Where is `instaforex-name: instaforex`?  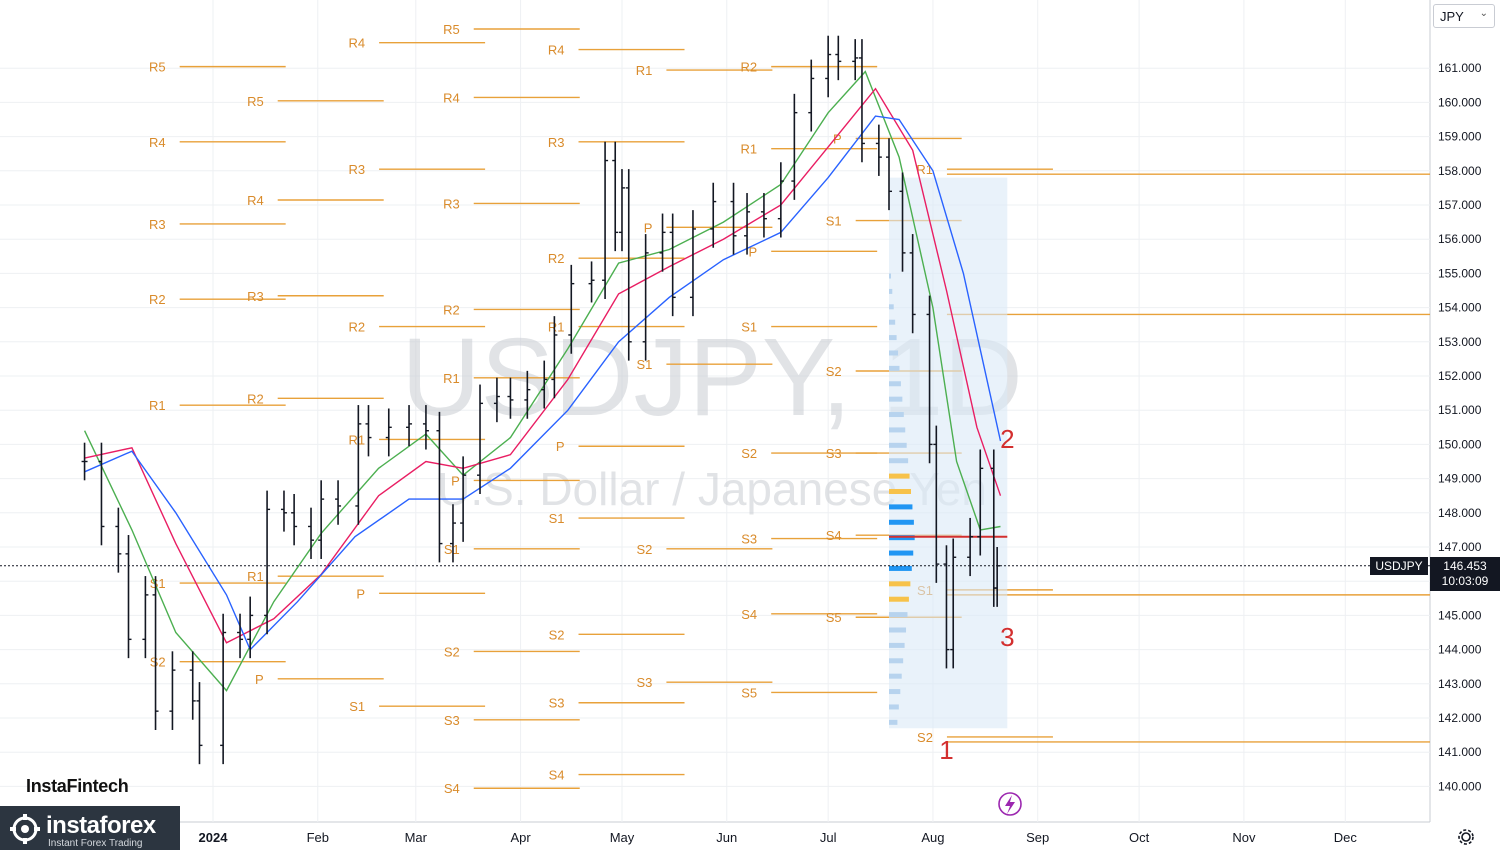 instaforex-name: instaforex is located at coordinates (101, 825).